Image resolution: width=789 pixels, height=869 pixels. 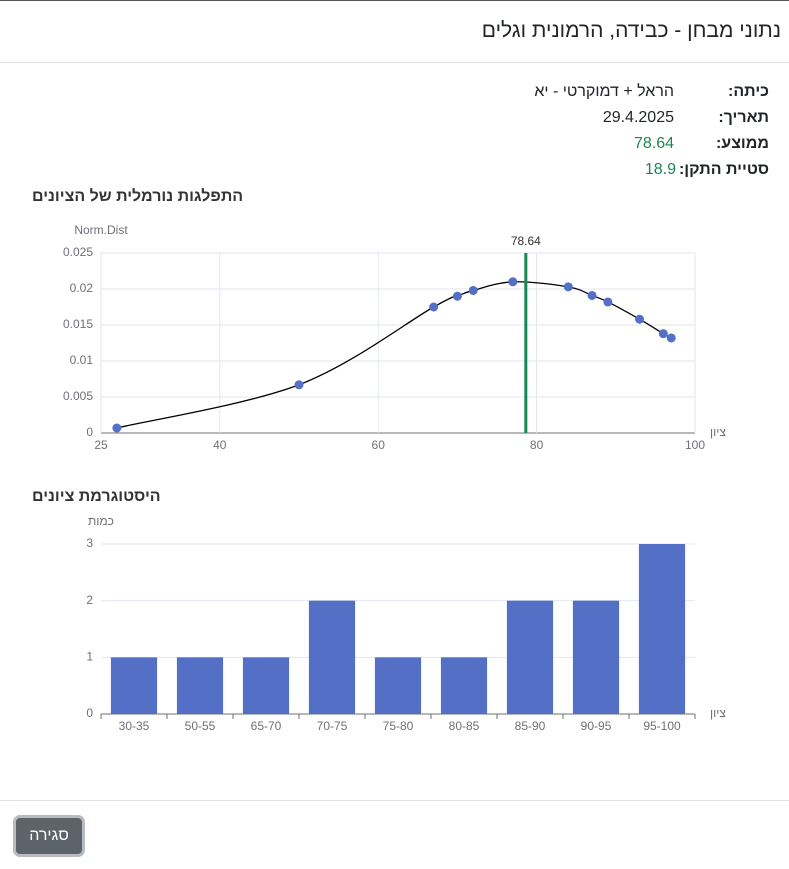 I want to click on x-tick-label: 60, so click(x=379, y=445).